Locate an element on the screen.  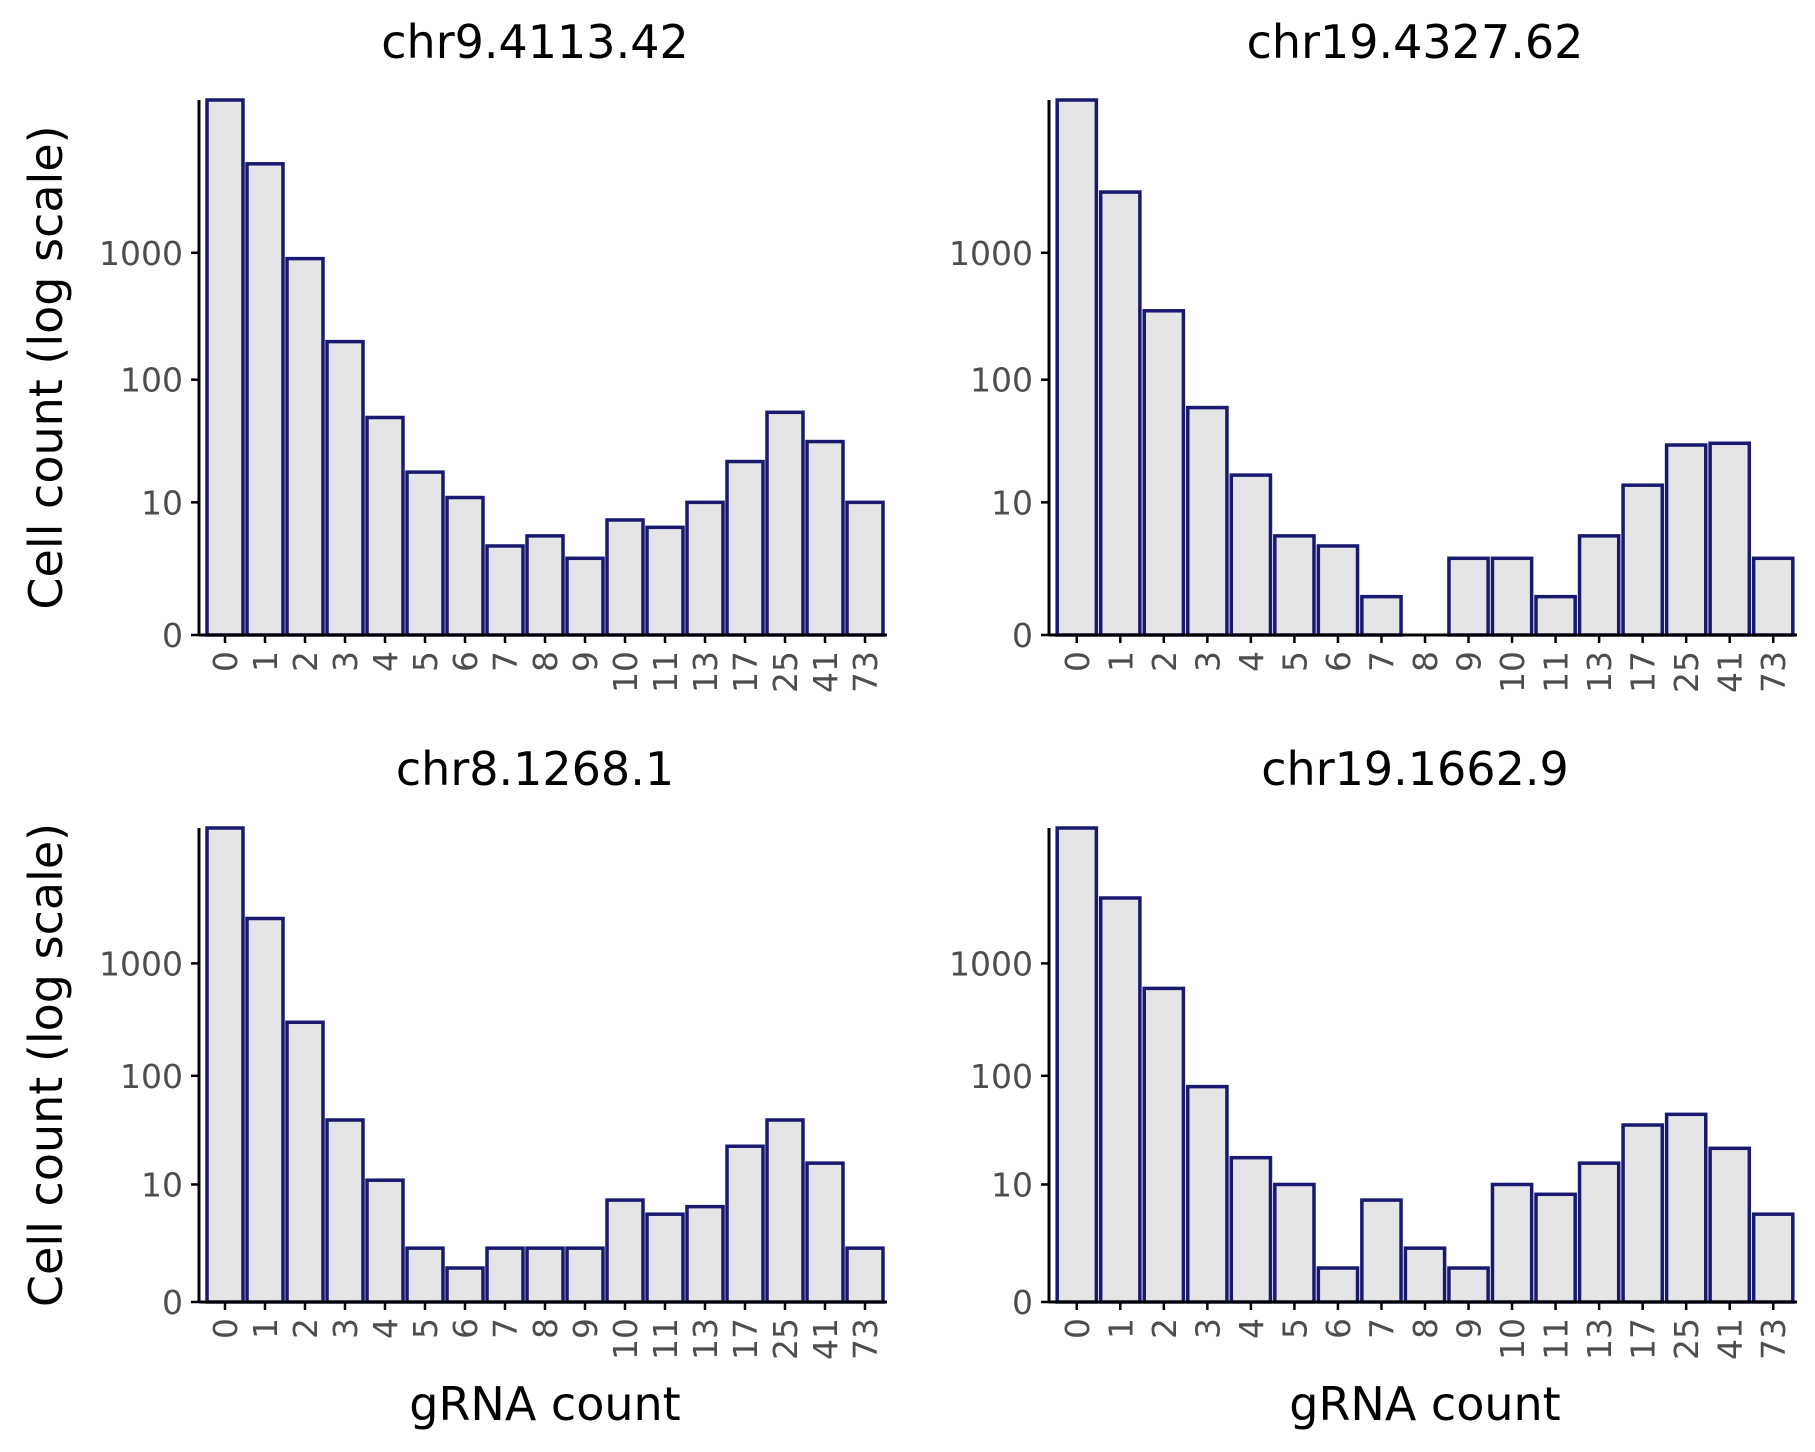
x-axis-title: gRNA count is located at coordinates (1424, 1404).